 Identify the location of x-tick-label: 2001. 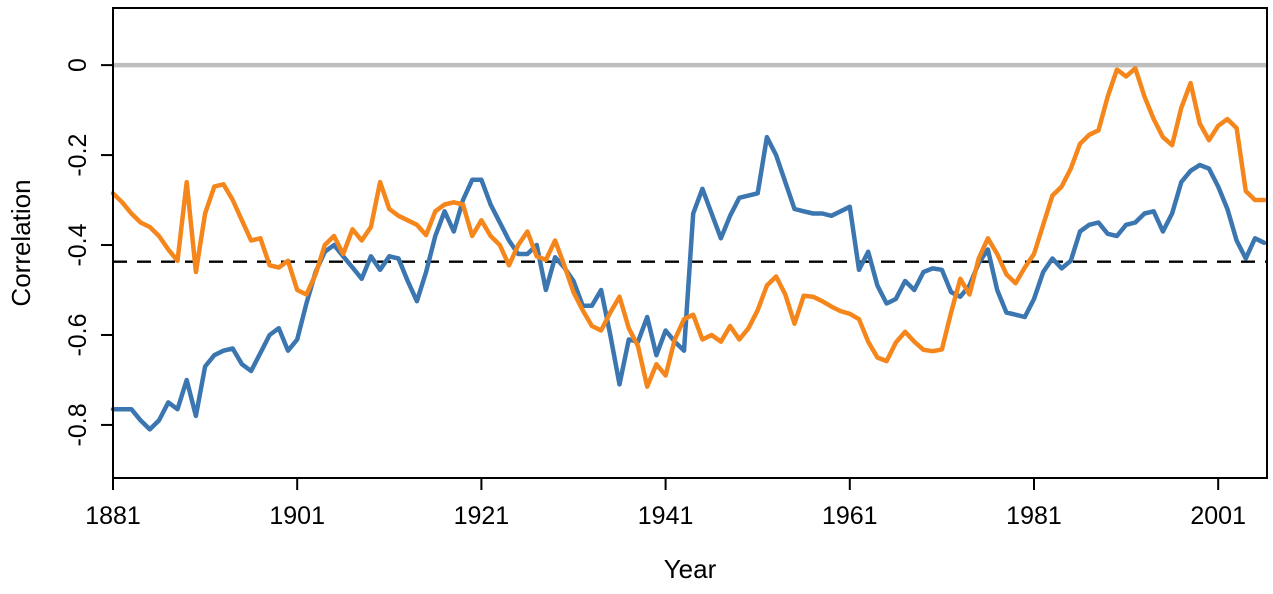
(1218, 516).